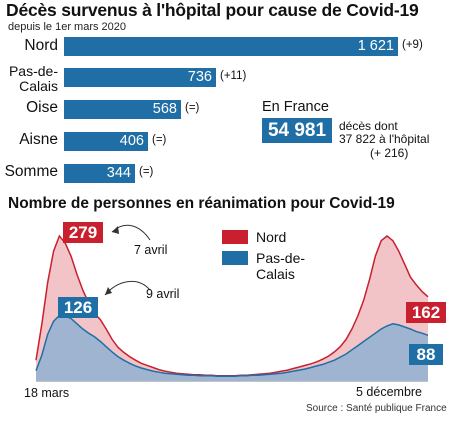 The width and height of the screenshot is (458, 423). Describe the element at coordinates (389, 392) in the screenshot. I see `x-label-end: 5 décembre` at that location.